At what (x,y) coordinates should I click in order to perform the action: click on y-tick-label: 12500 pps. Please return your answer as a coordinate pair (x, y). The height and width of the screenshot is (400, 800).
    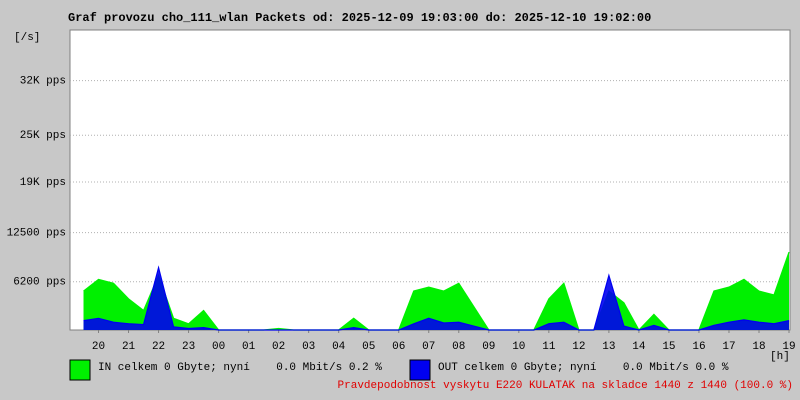
    Looking at the image, I should click on (36, 234).